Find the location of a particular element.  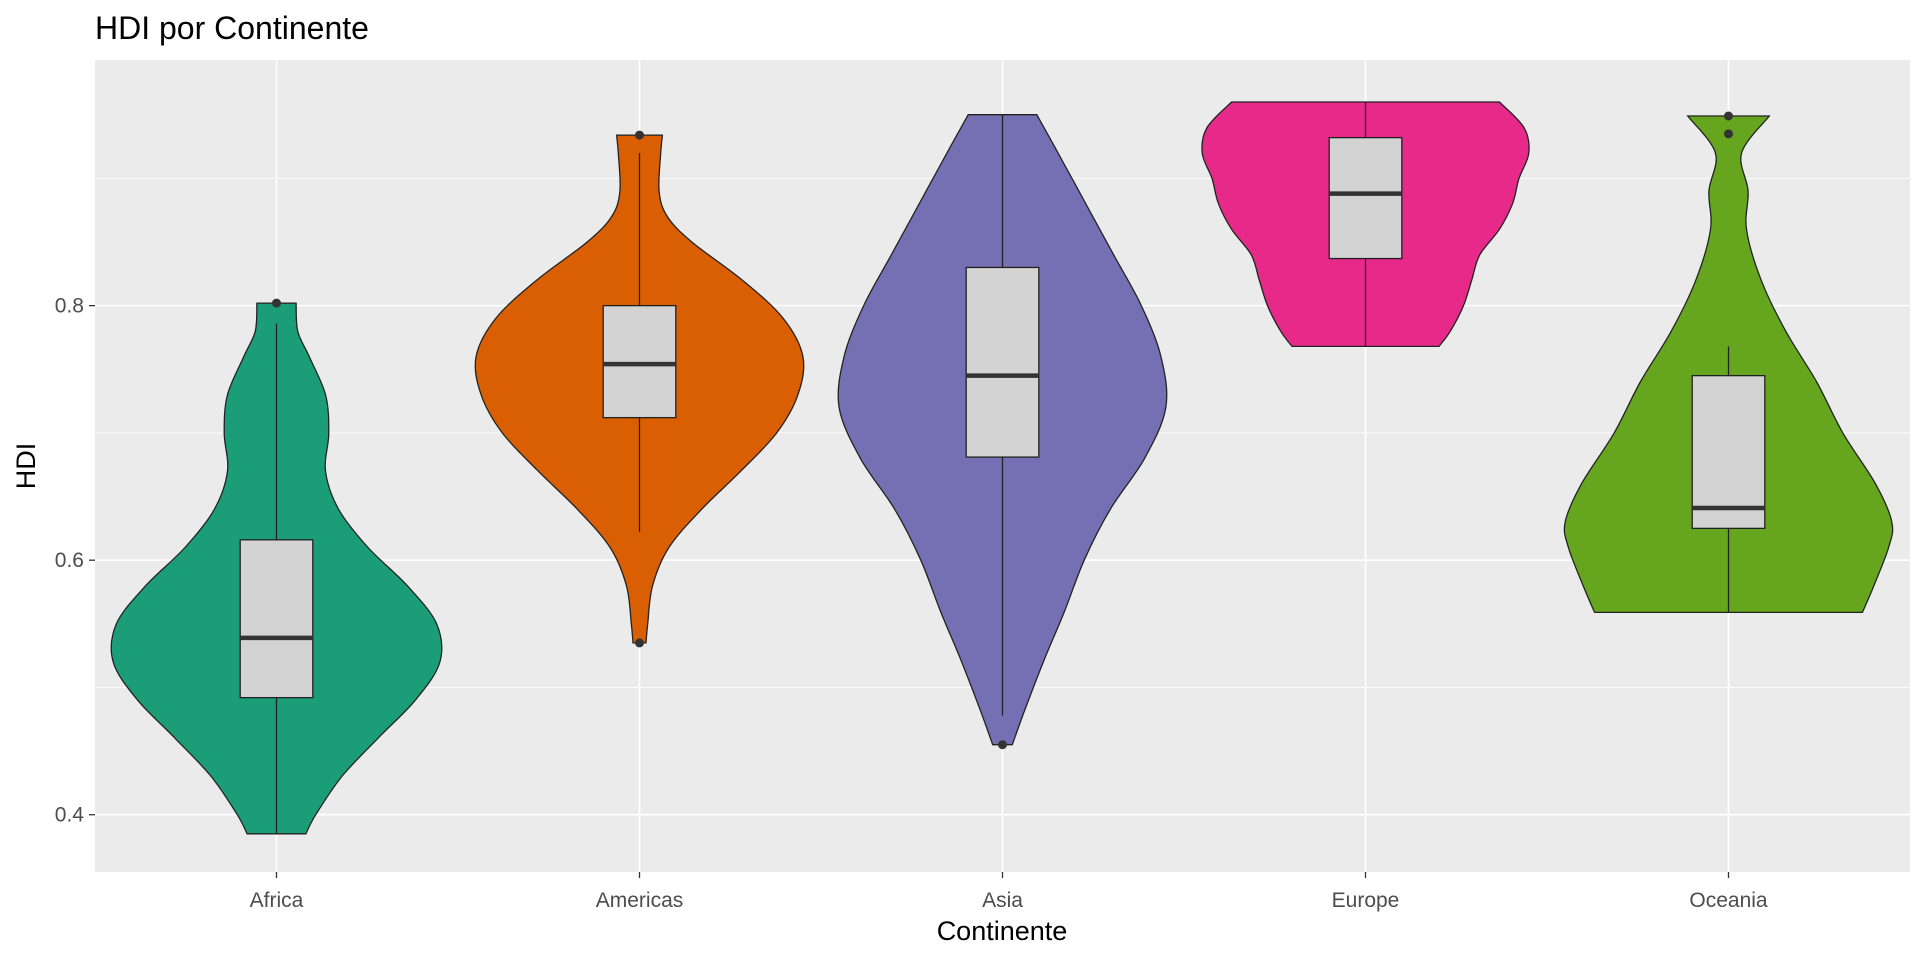

y-axis-title: HDI is located at coordinates (26, 466).